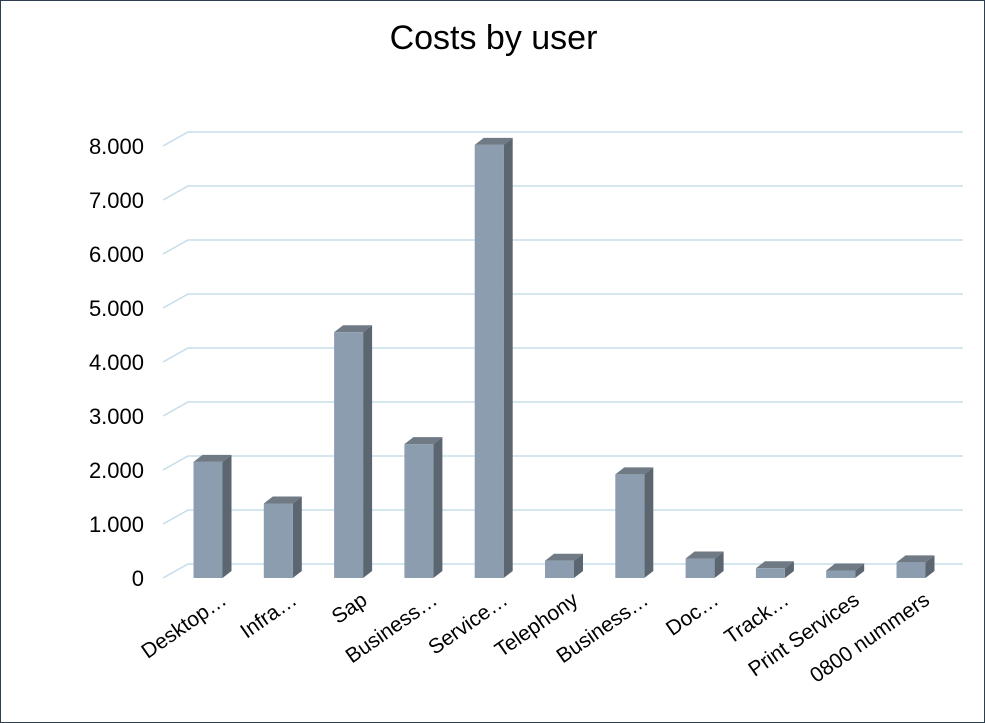 The height and width of the screenshot is (723, 985). I want to click on y-tick-label: 6.000, so click(116, 254).